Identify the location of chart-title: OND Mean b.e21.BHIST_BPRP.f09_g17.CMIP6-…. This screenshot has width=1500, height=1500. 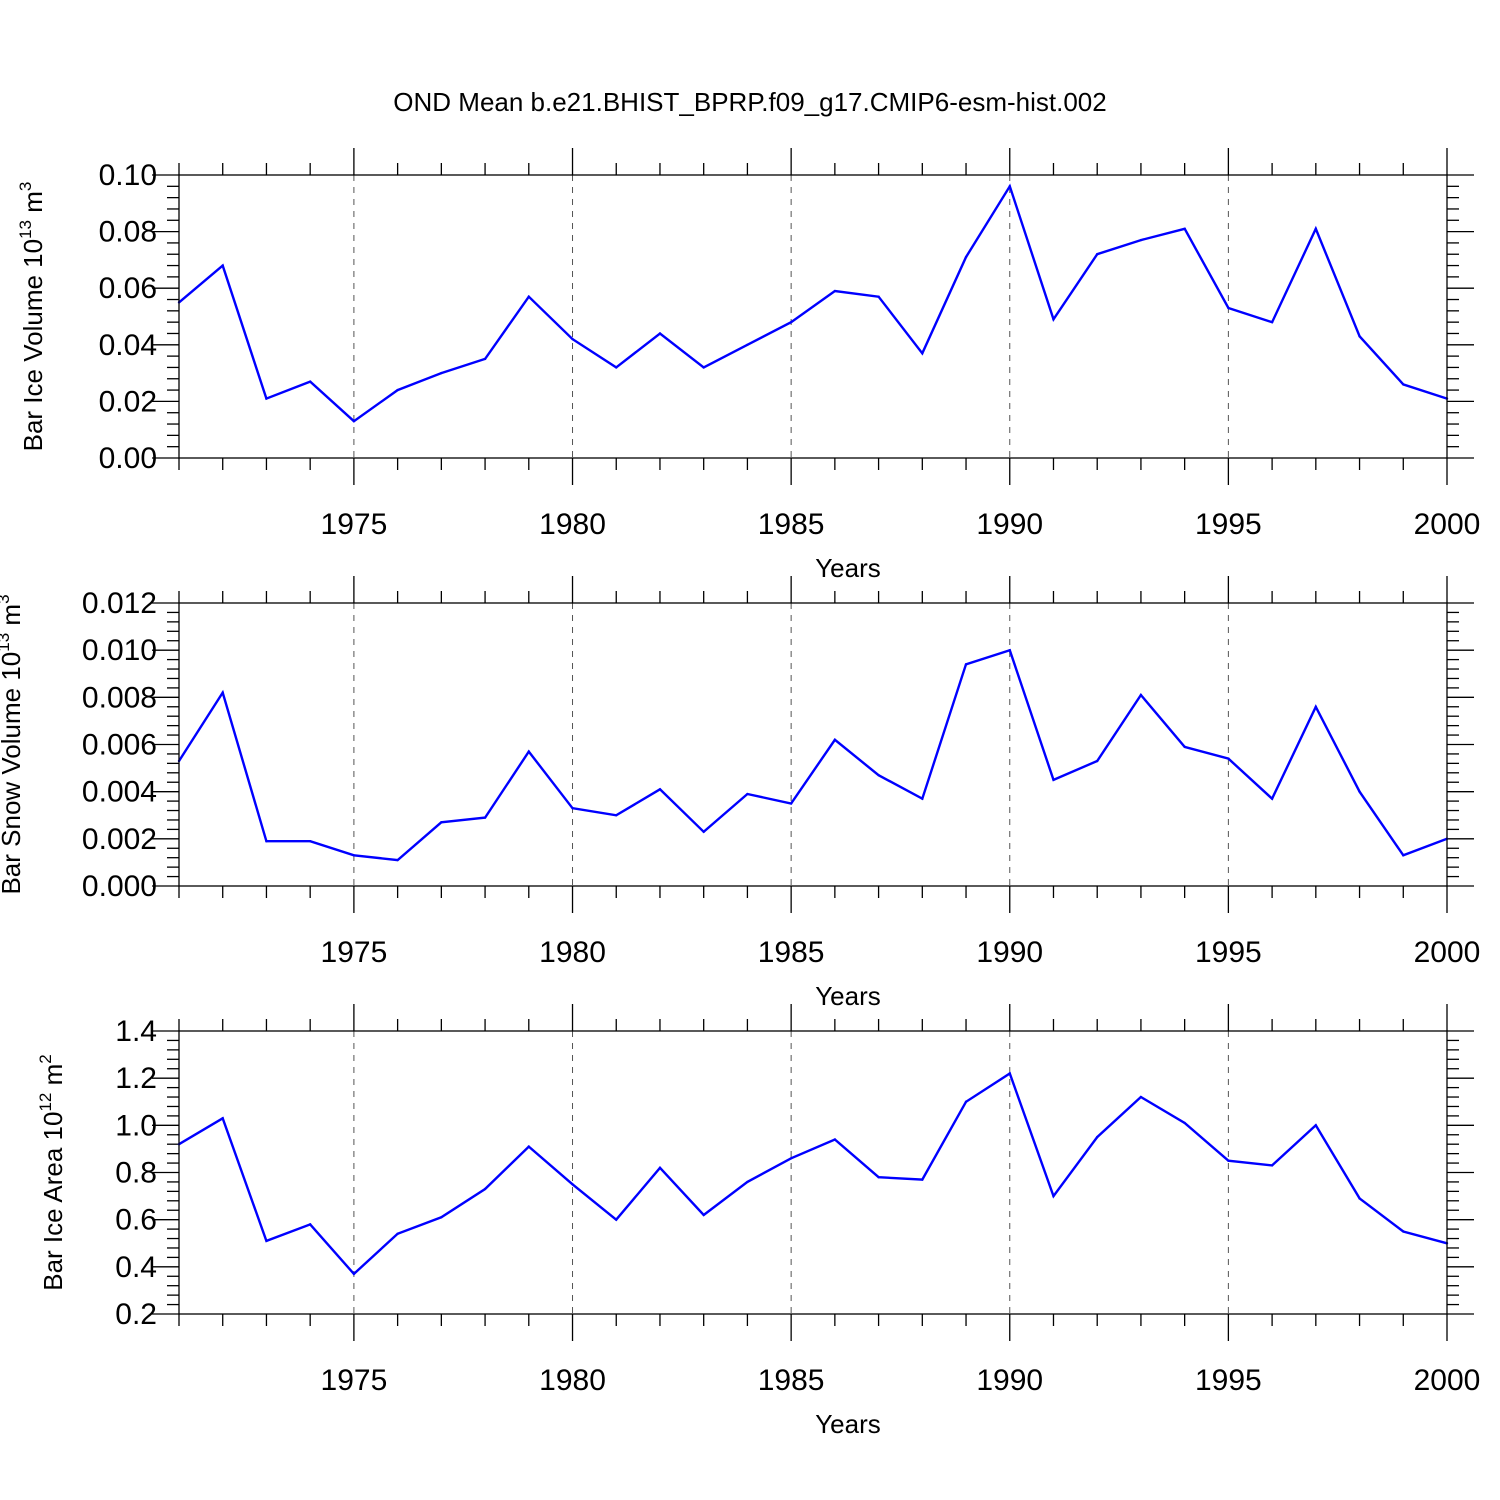
(749, 102).